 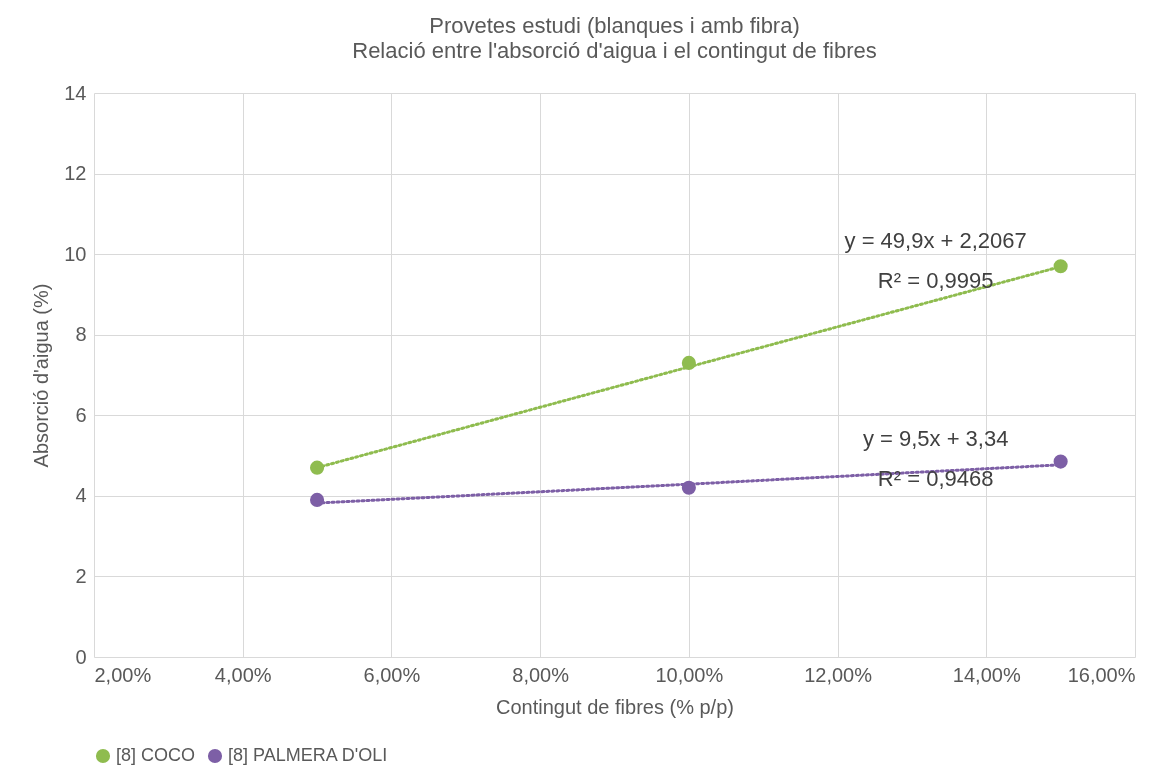 What do you see at coordinates (935, 240) in the screenshot?
I see `annotation: y = 49,9x + 2,2067` at bounding box center [935, 240].